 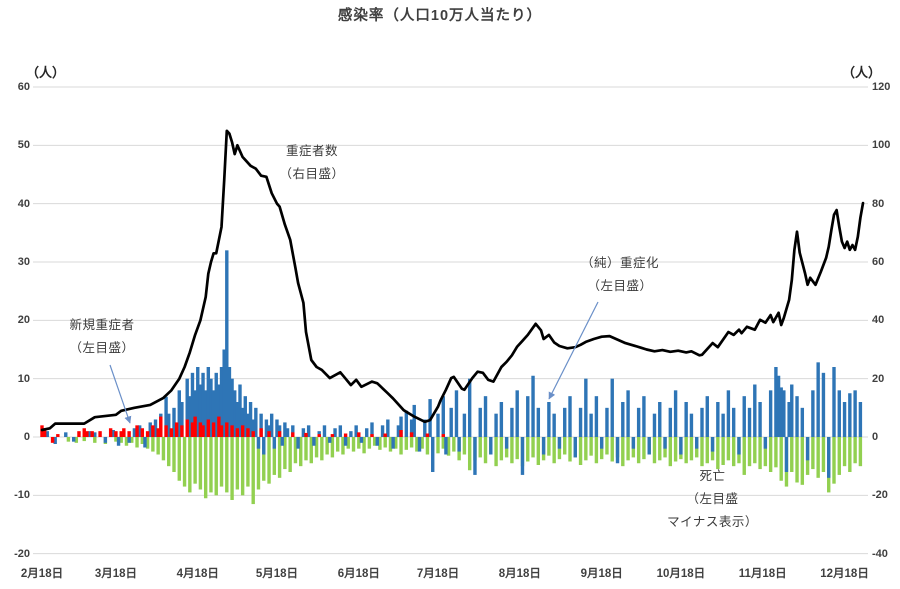 I want to click on right-axis-unit-label: （人）, so click(x=862, y=72).